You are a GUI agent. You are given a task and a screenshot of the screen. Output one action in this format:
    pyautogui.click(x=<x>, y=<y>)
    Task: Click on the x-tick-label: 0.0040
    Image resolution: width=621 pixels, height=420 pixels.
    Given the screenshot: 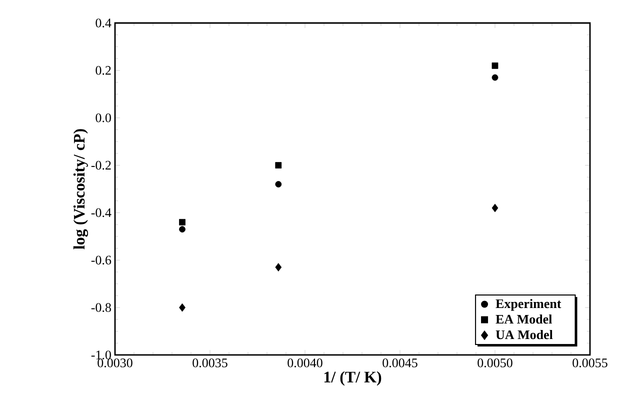 What is the action you would take?
    pyautogui.click(x=305, y=363)
    